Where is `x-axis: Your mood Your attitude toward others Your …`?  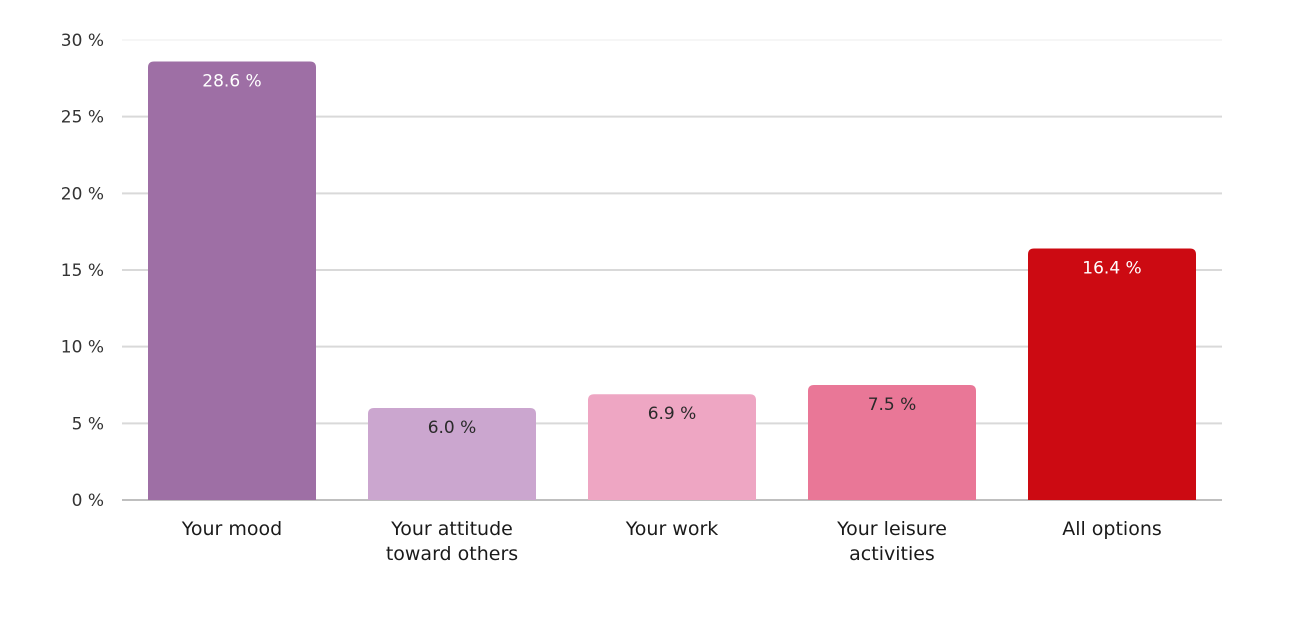 x-axis: Your mood Your attitude toward others Your … is located at coordinates (671, 541).